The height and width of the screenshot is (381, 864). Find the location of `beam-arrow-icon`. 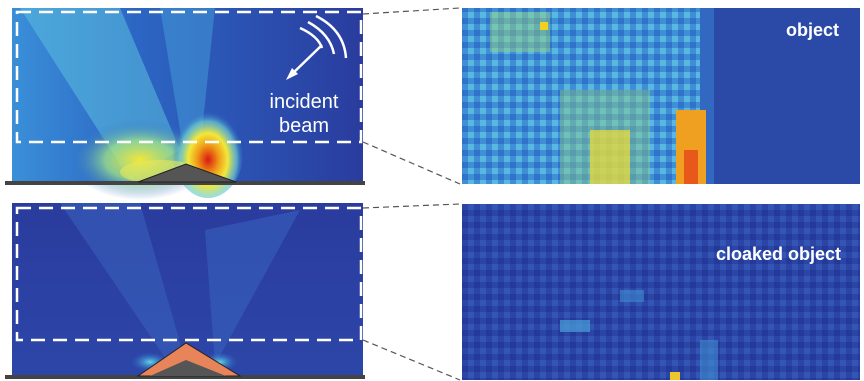

beam-arrow-icon is located at coordinates (317, 47).